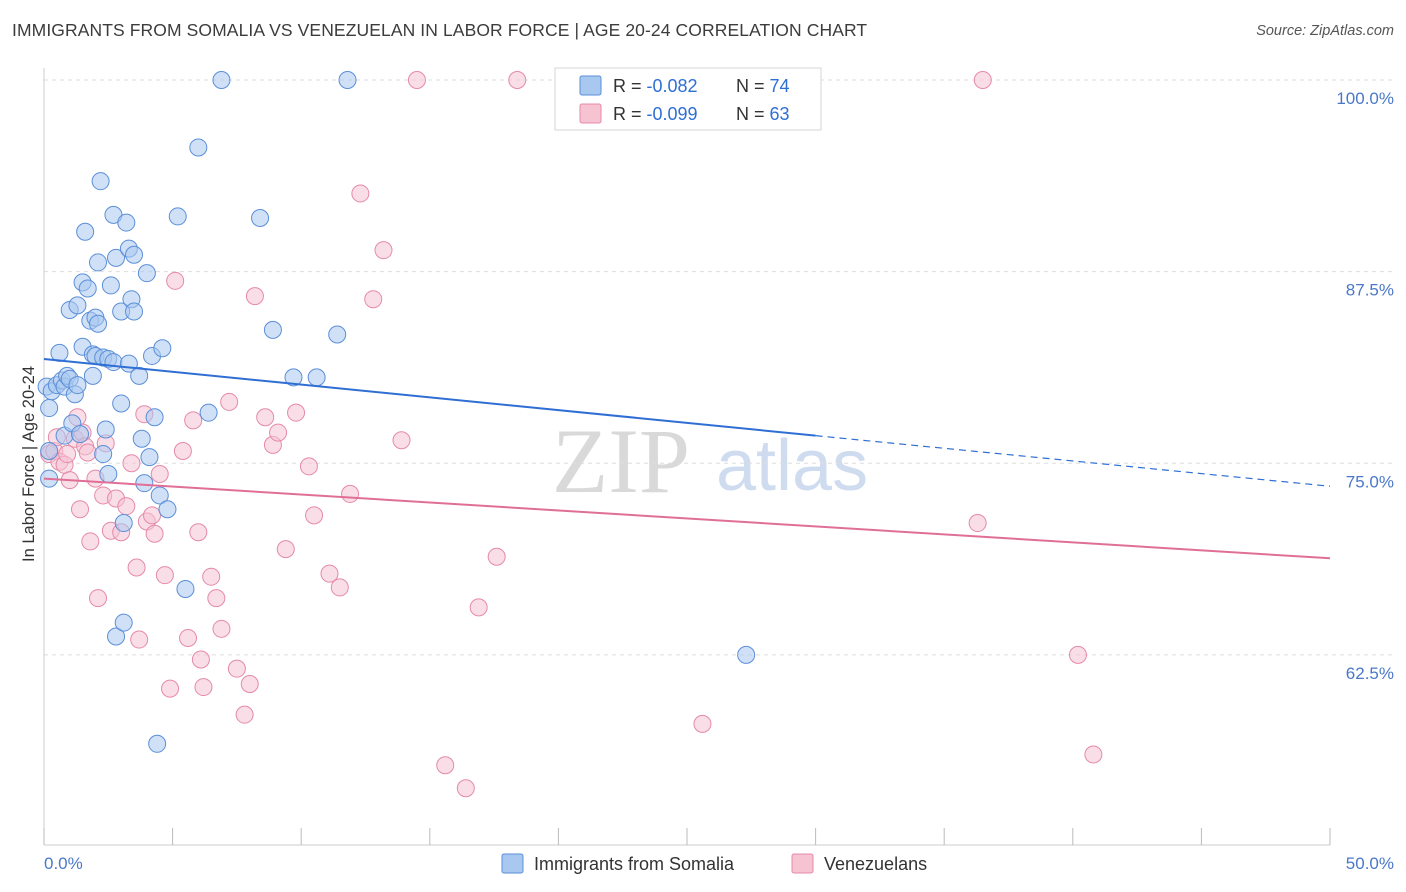 This screenshot has height=892, width=1406. What do you see at coordinates (687, 518) in the screenshot?
I see `trend-line-venezuelans` at bounding box center [687, 518].